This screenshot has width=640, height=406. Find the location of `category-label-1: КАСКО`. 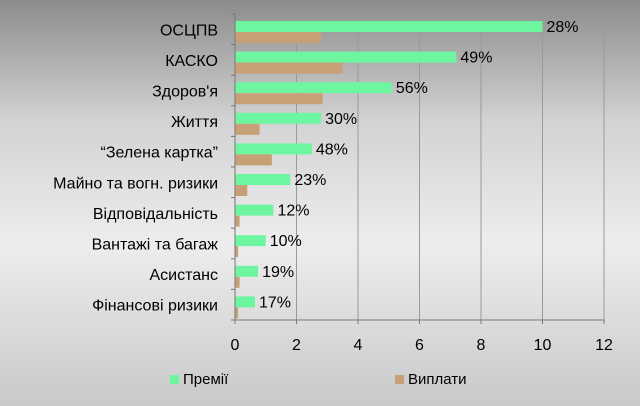

category-label-1: КАСКО is located at coordinates (191, 61).